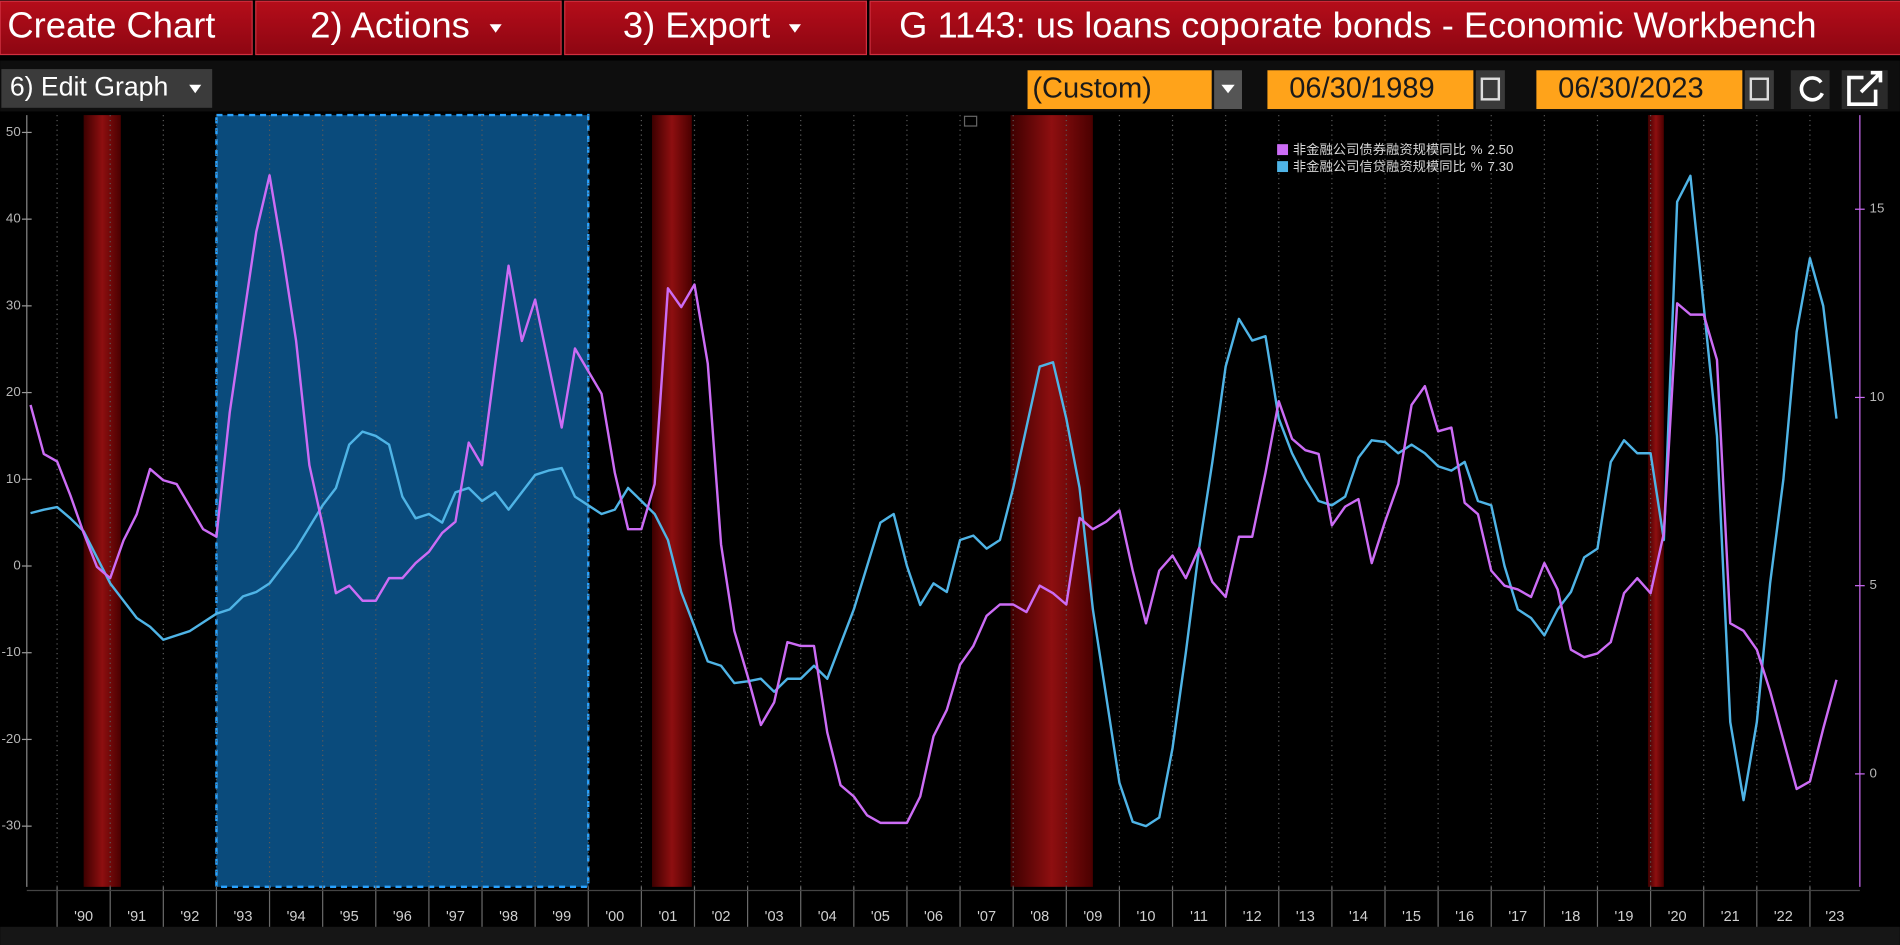 Image resolution: width=1900 pixels, height=945 pixels. I want to click on export-button, so click(716, 28).